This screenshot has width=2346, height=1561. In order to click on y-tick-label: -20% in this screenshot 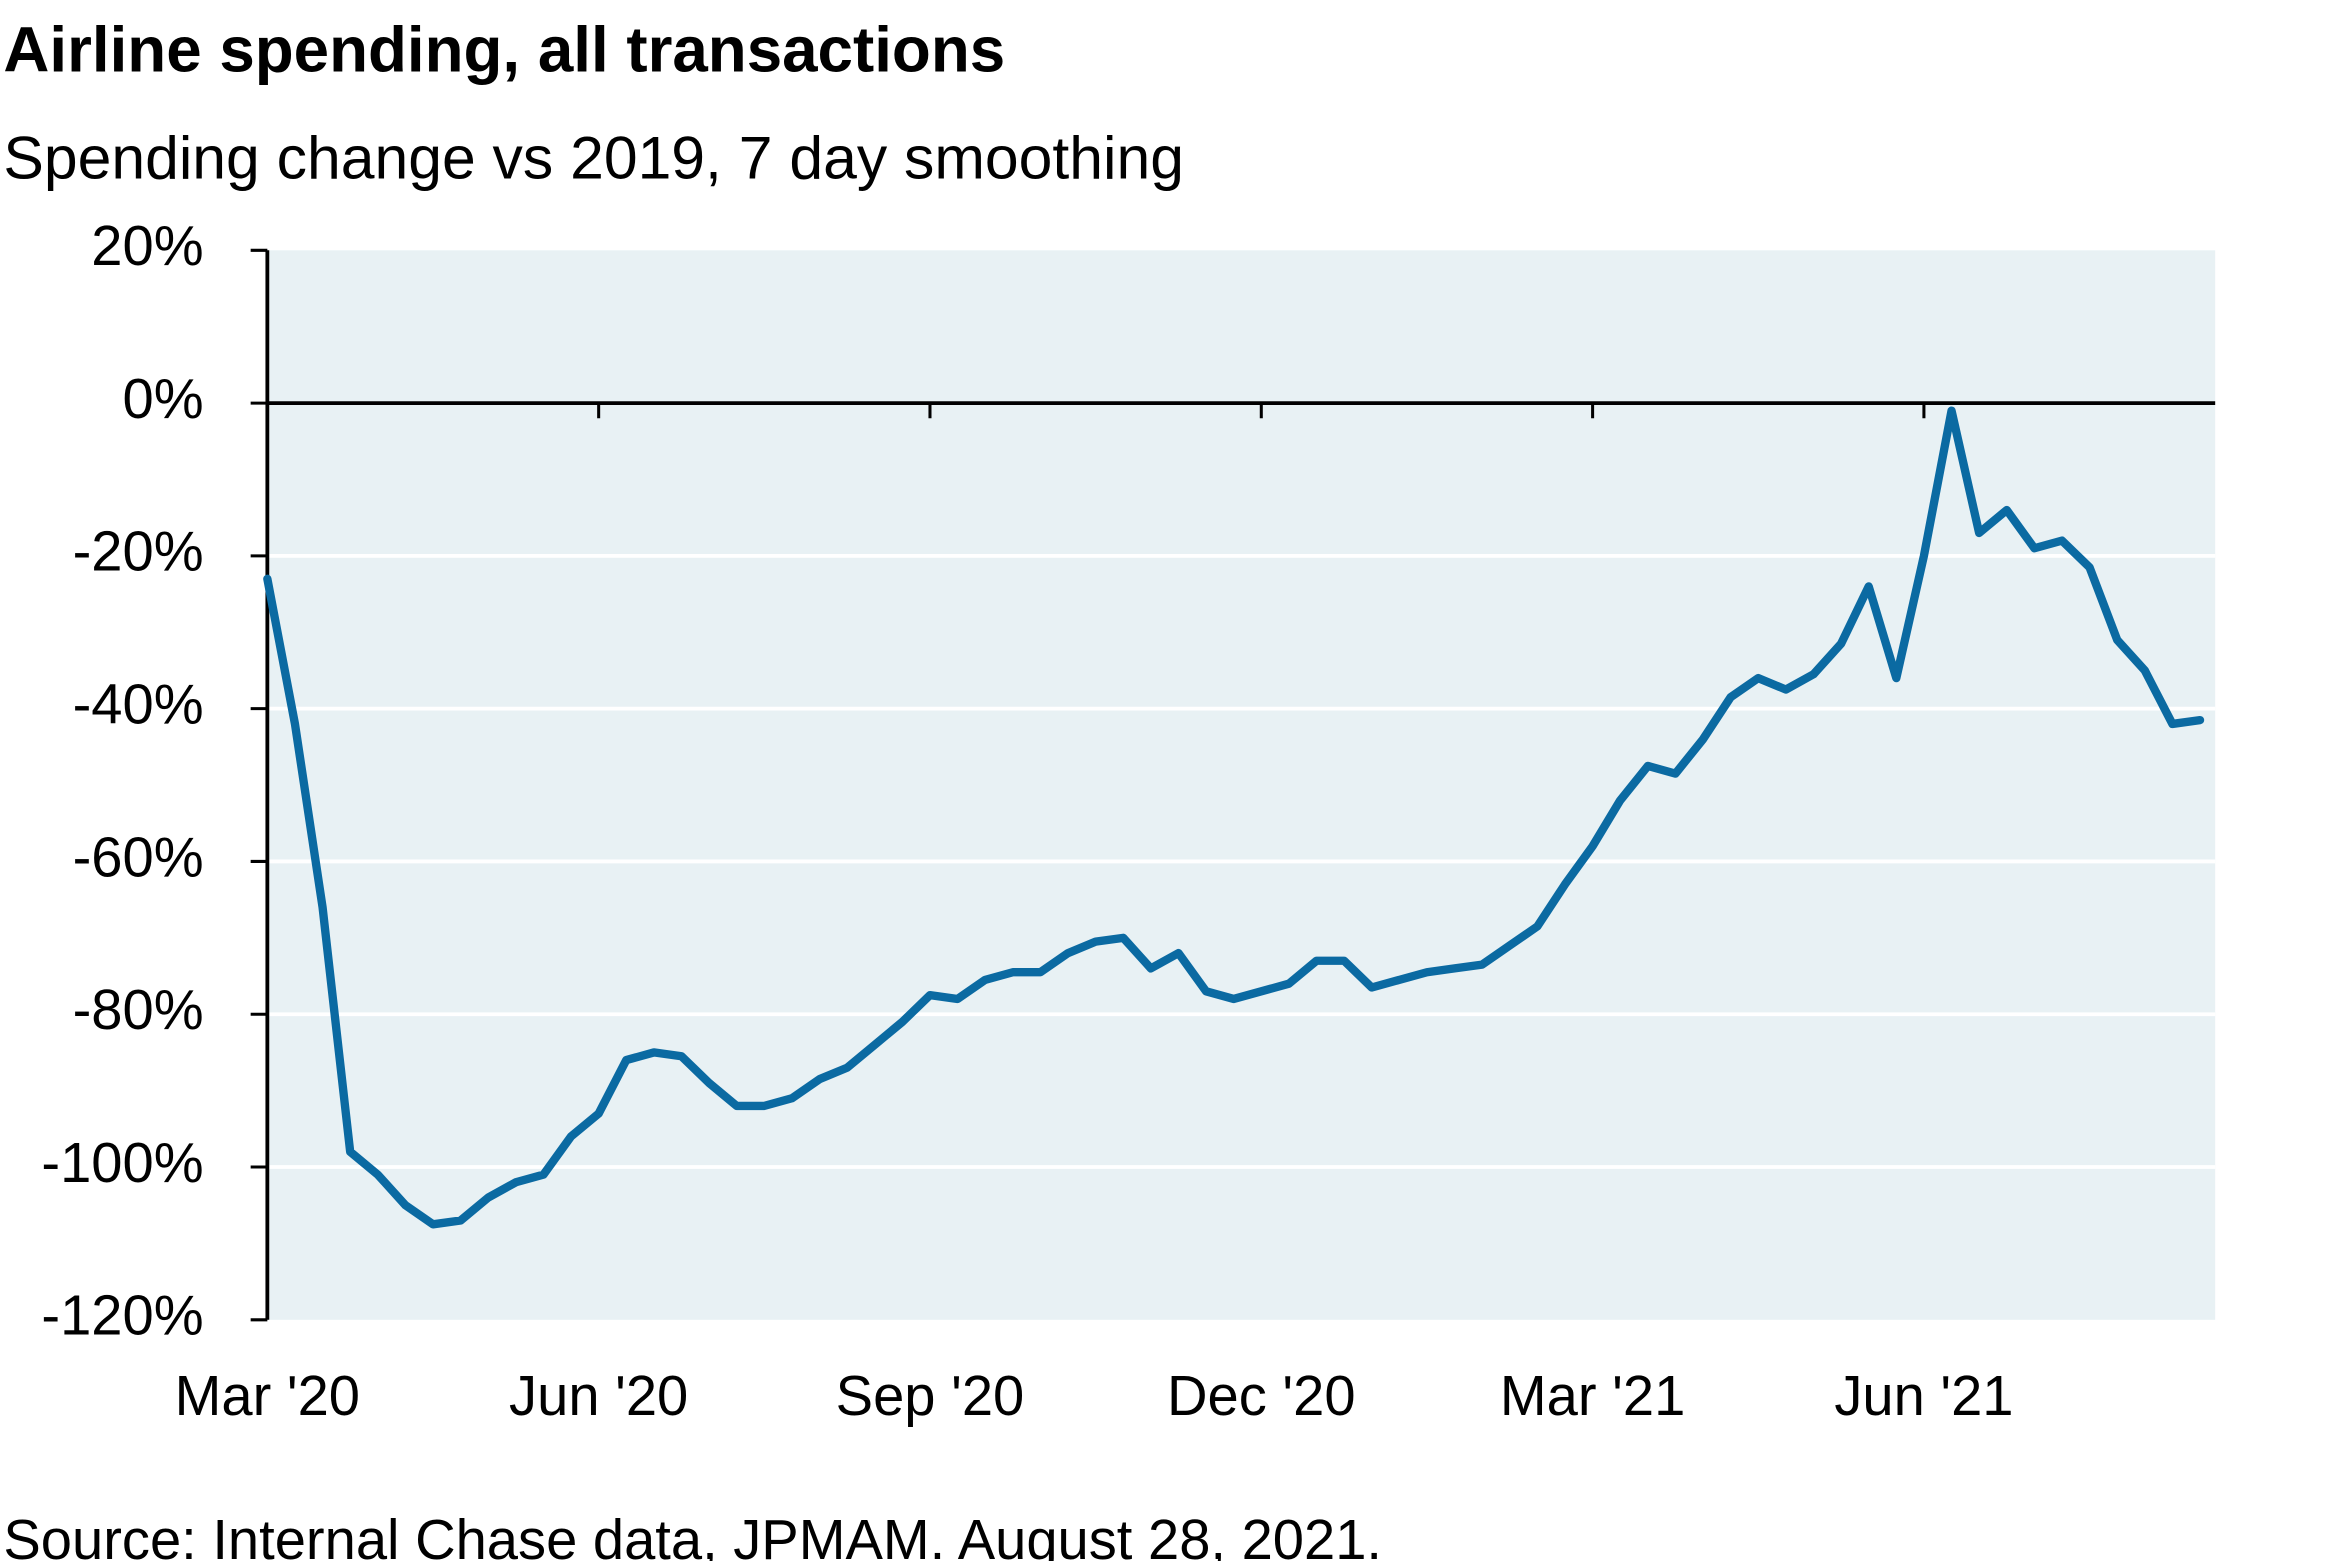, I will do `click(138, 551)`.